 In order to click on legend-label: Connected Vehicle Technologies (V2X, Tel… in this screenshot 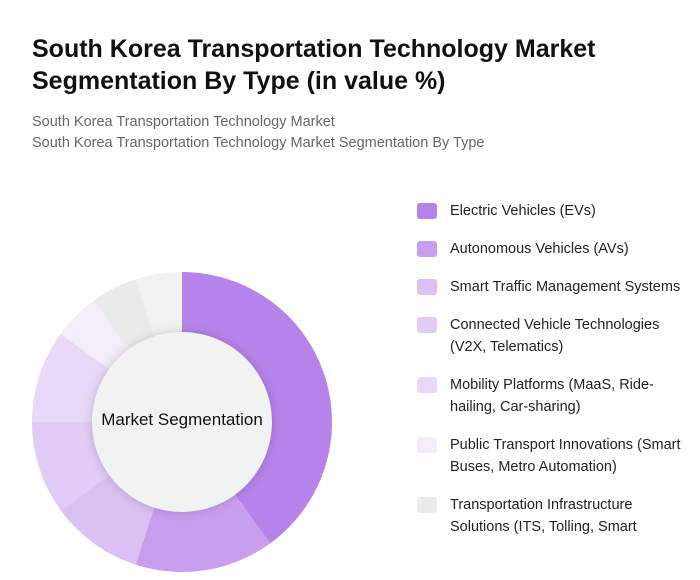, I will do `click(555, 336)`.